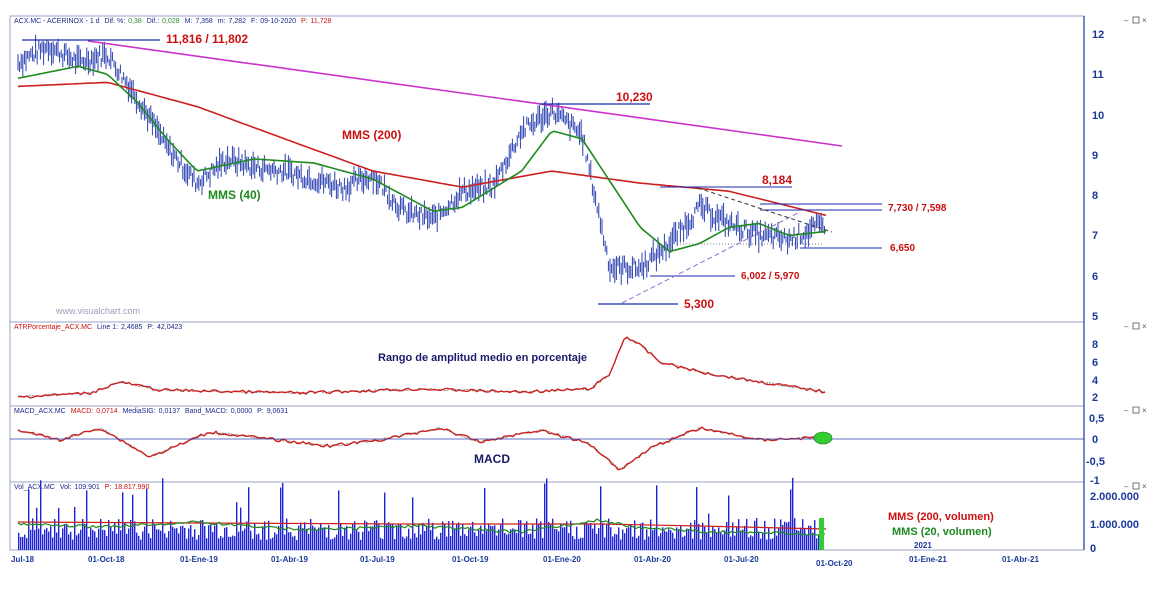  I want to click on xaxis-year-label: 2021, so click(923, 545).